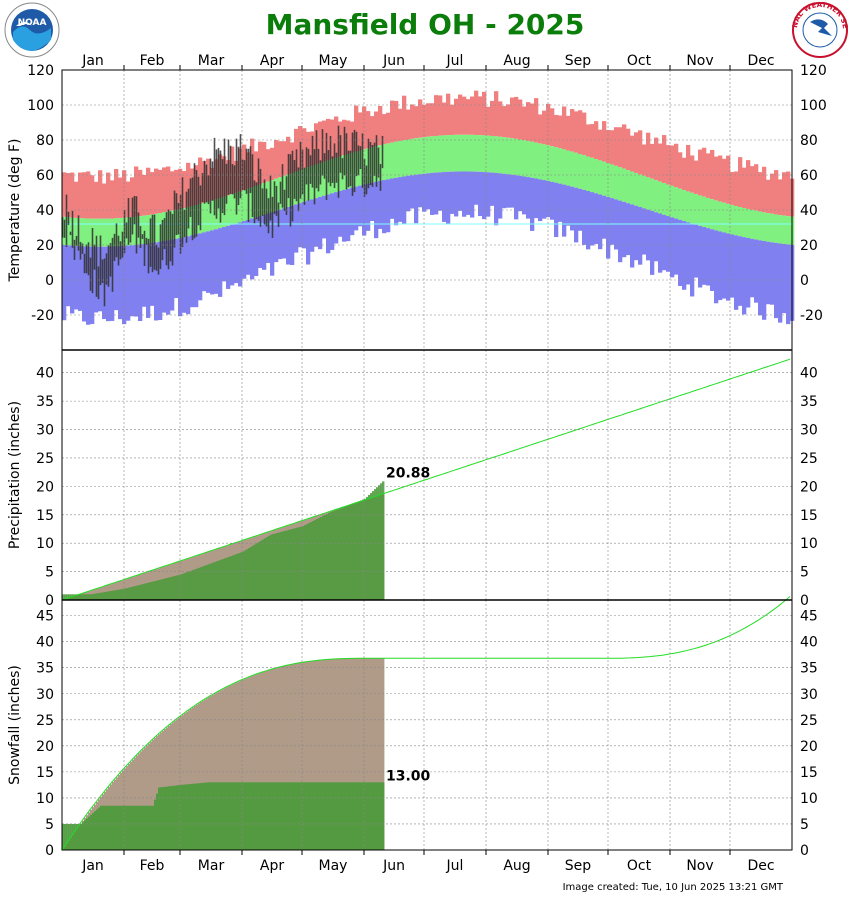 The height and width of the screenshot is (900, 850). What do you see at coordinates (49, 851) in the screenshot?
I see `y-tick-label-left: 0` at bounding box center [49, 851].